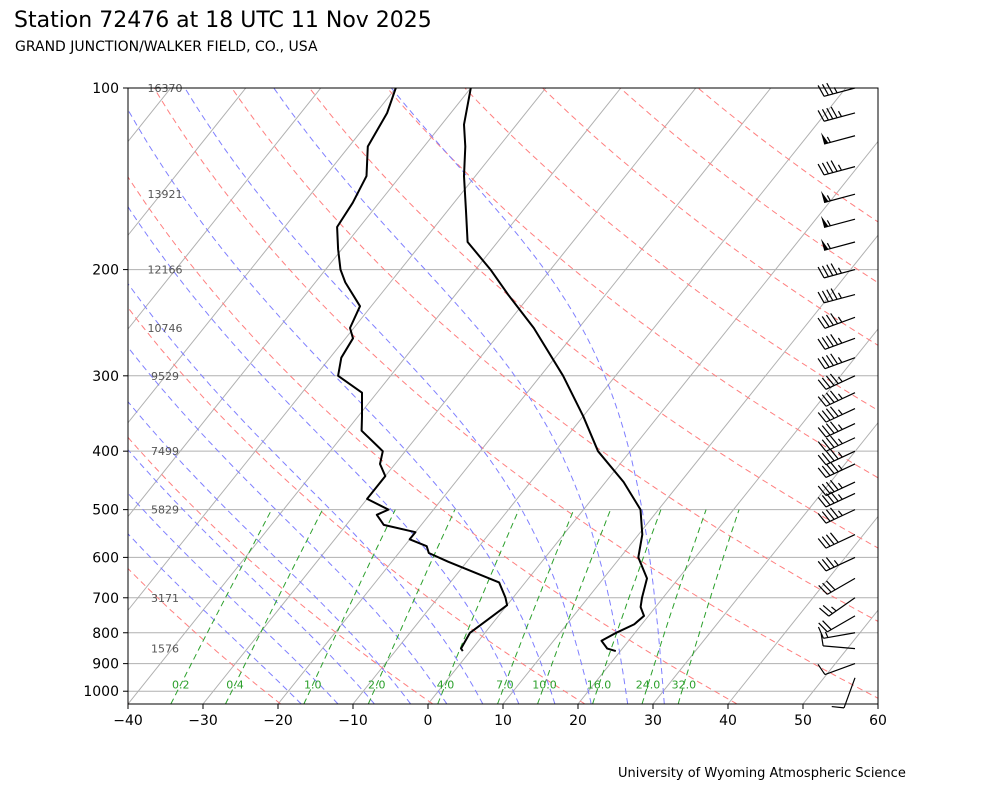  Describe the element at coordinates (836, 395) in the screenshot. I see `wind-barbs` at that location.